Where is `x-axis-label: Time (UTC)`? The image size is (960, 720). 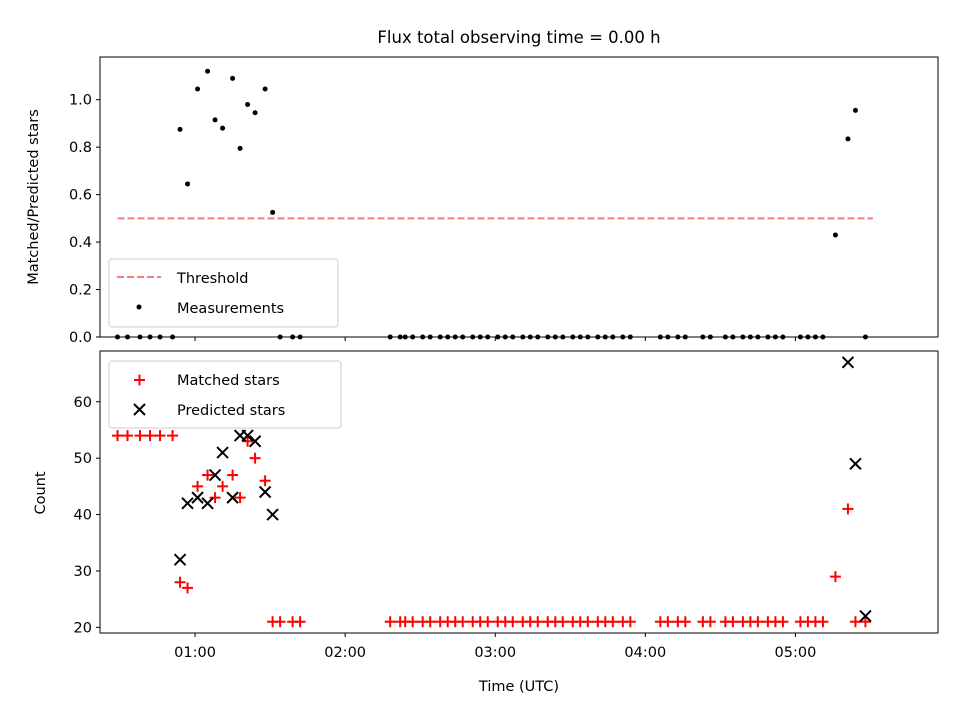
x-axis-label: Time (UTC) is located at coordinates (518, 687).